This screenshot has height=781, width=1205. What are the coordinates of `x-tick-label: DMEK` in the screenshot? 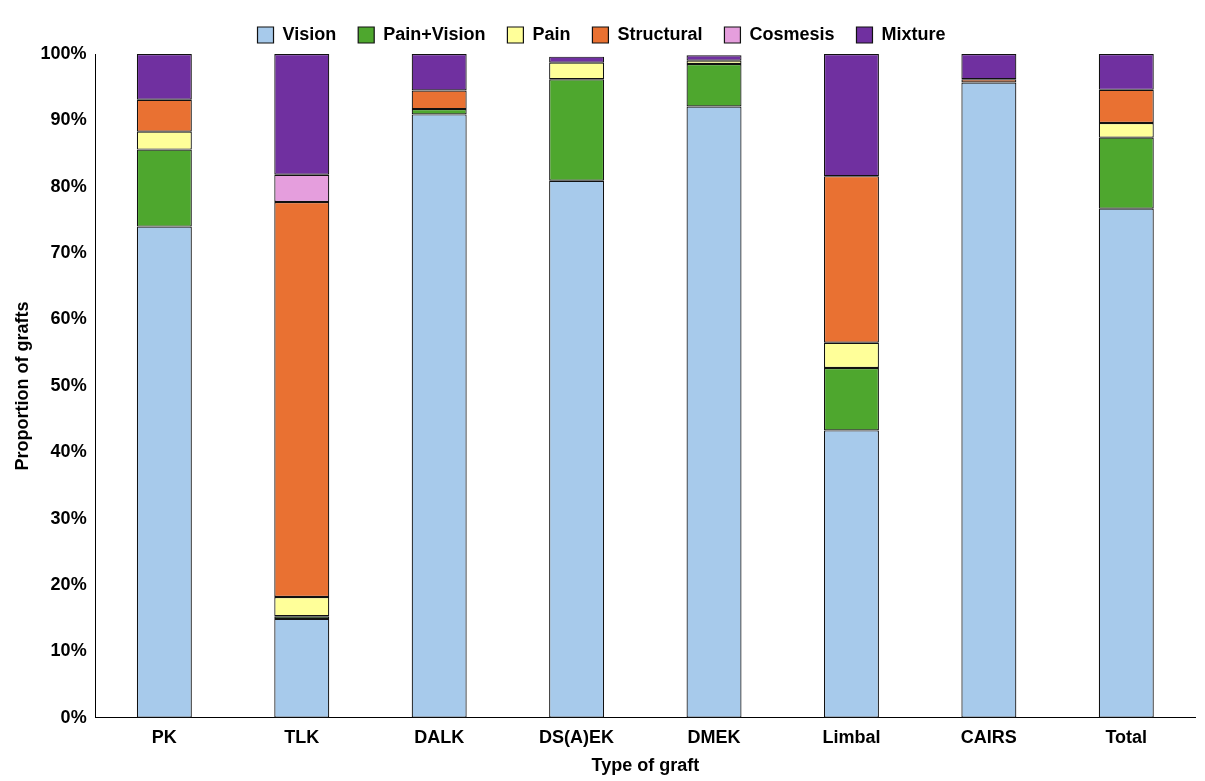 It's located at (714, 736).